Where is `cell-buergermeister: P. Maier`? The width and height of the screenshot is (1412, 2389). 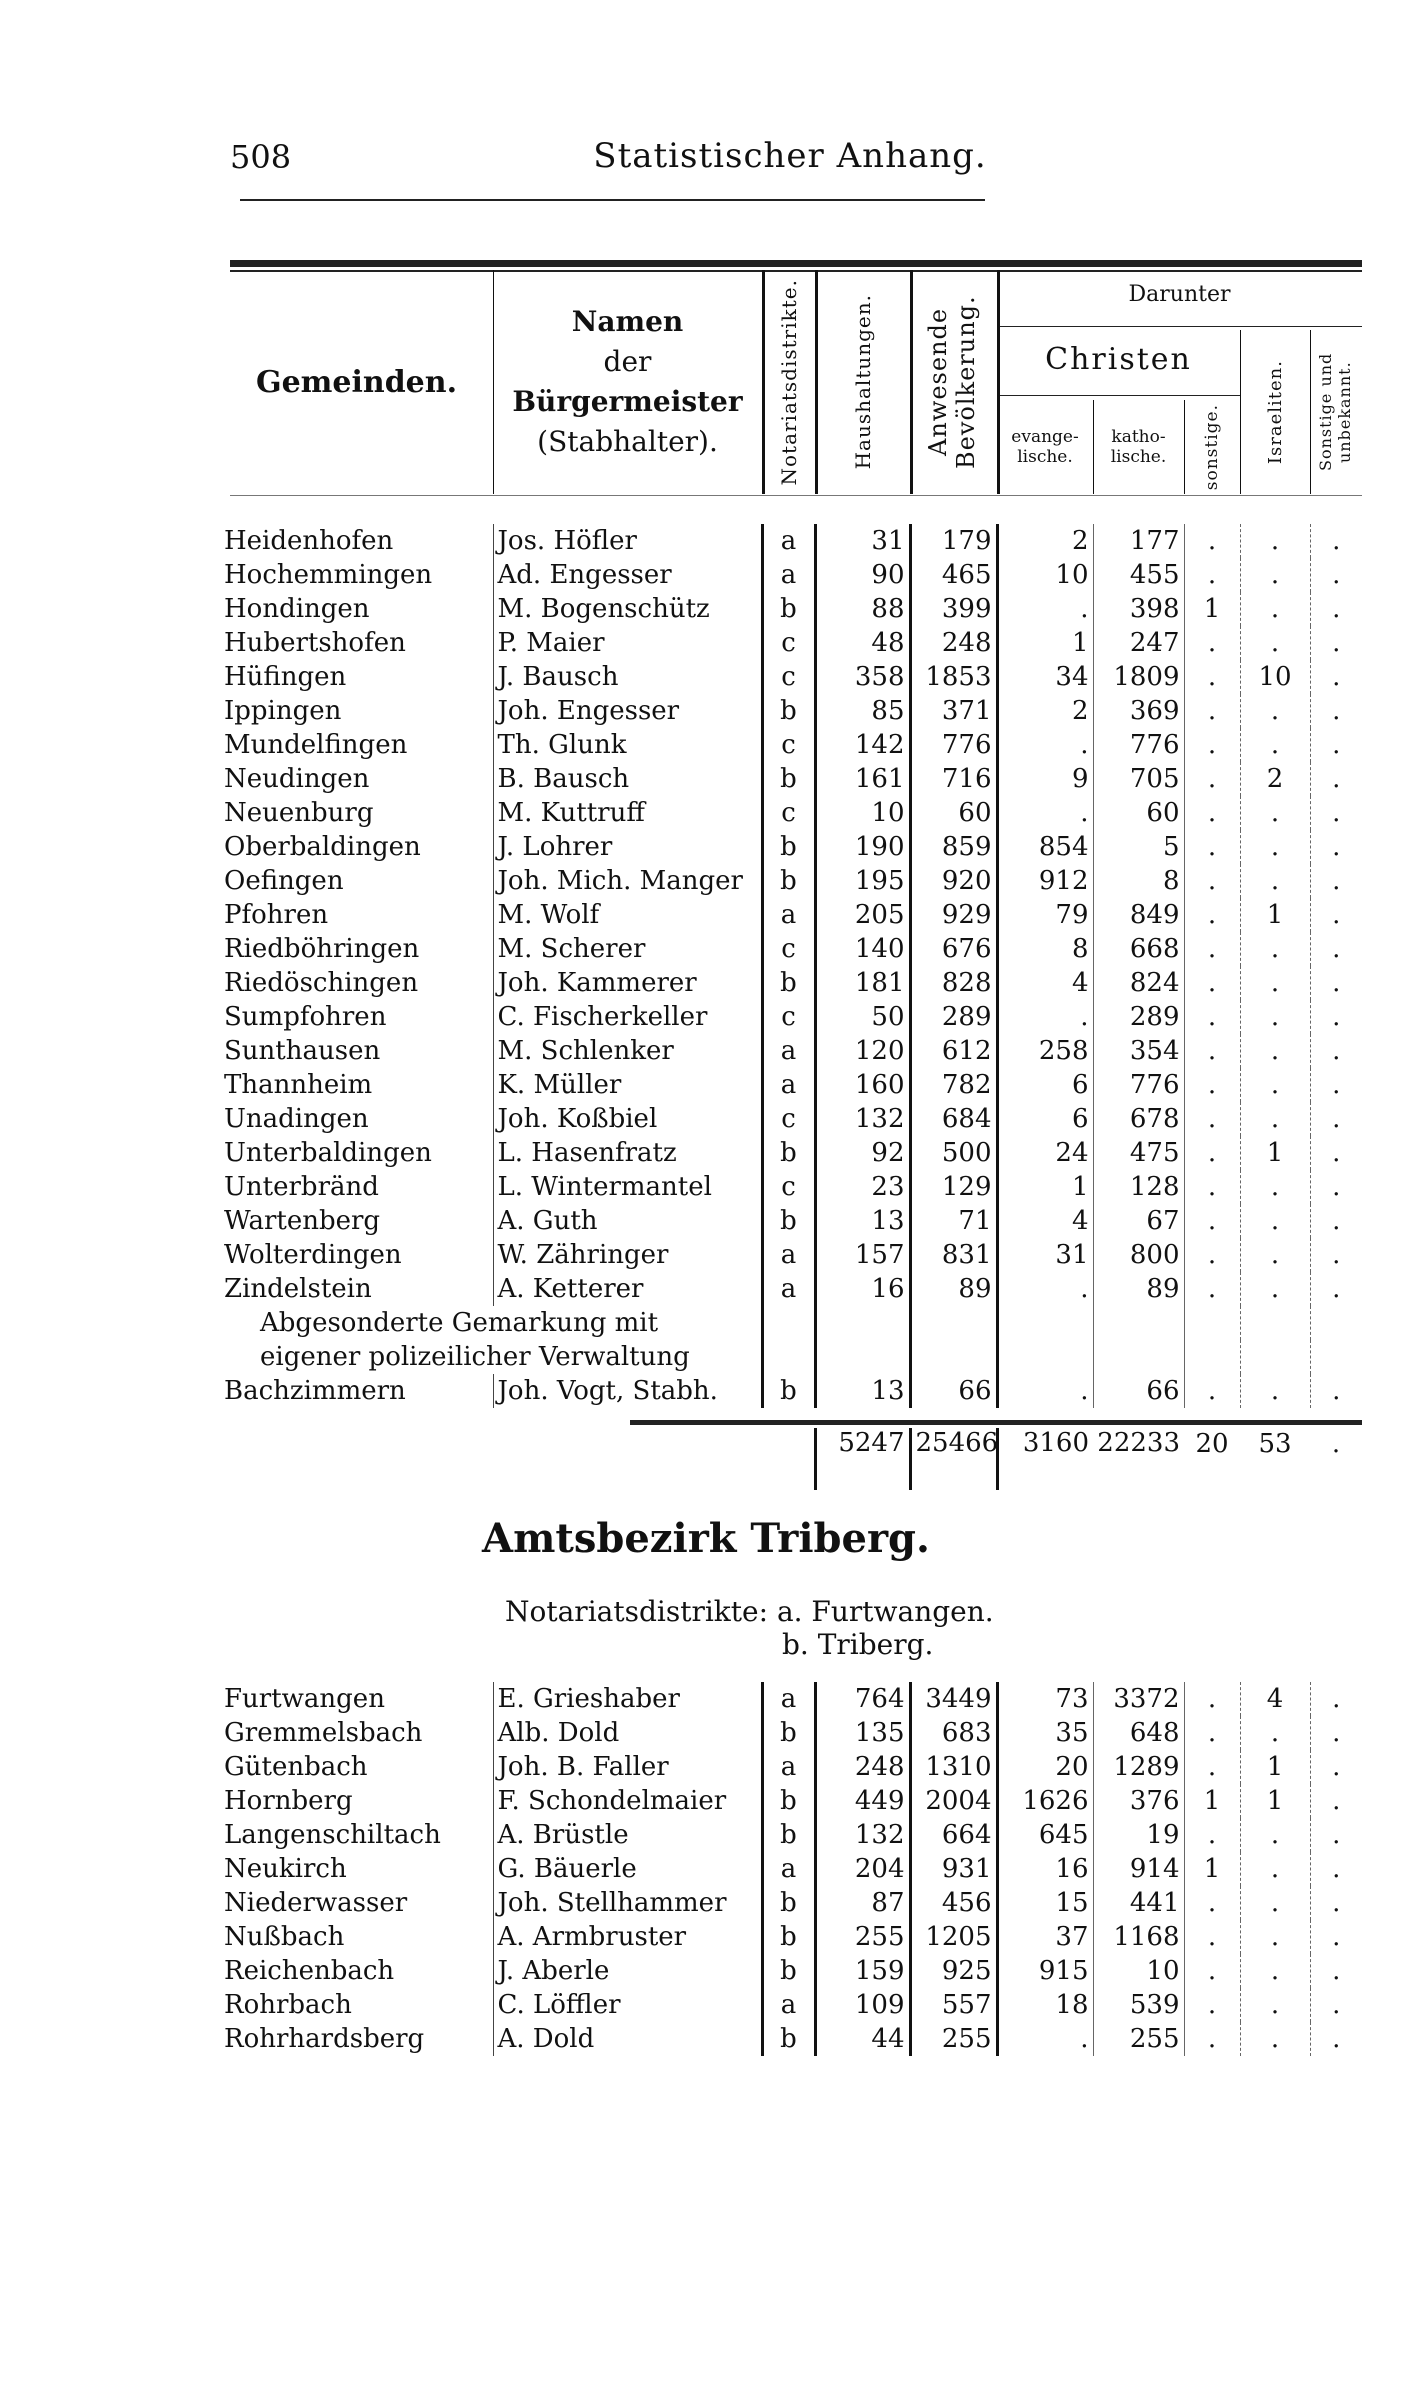 cell-buergermeister: P. Maier is located at coordinates (627, 643).